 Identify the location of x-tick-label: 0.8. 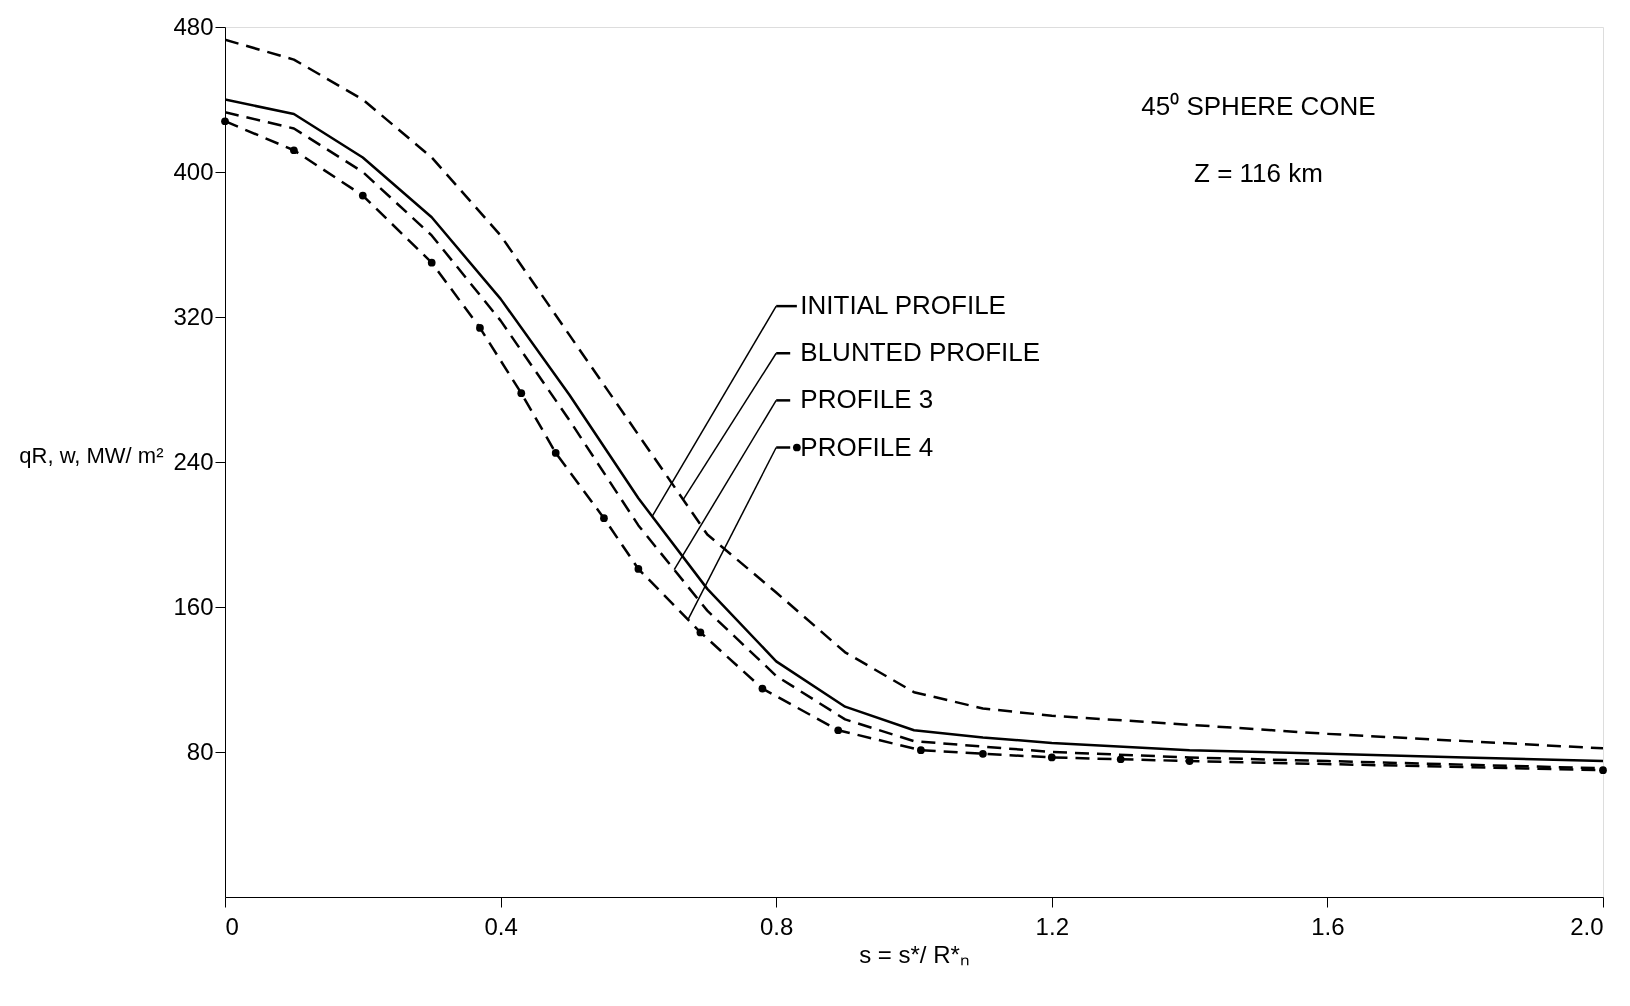
(777, 926).